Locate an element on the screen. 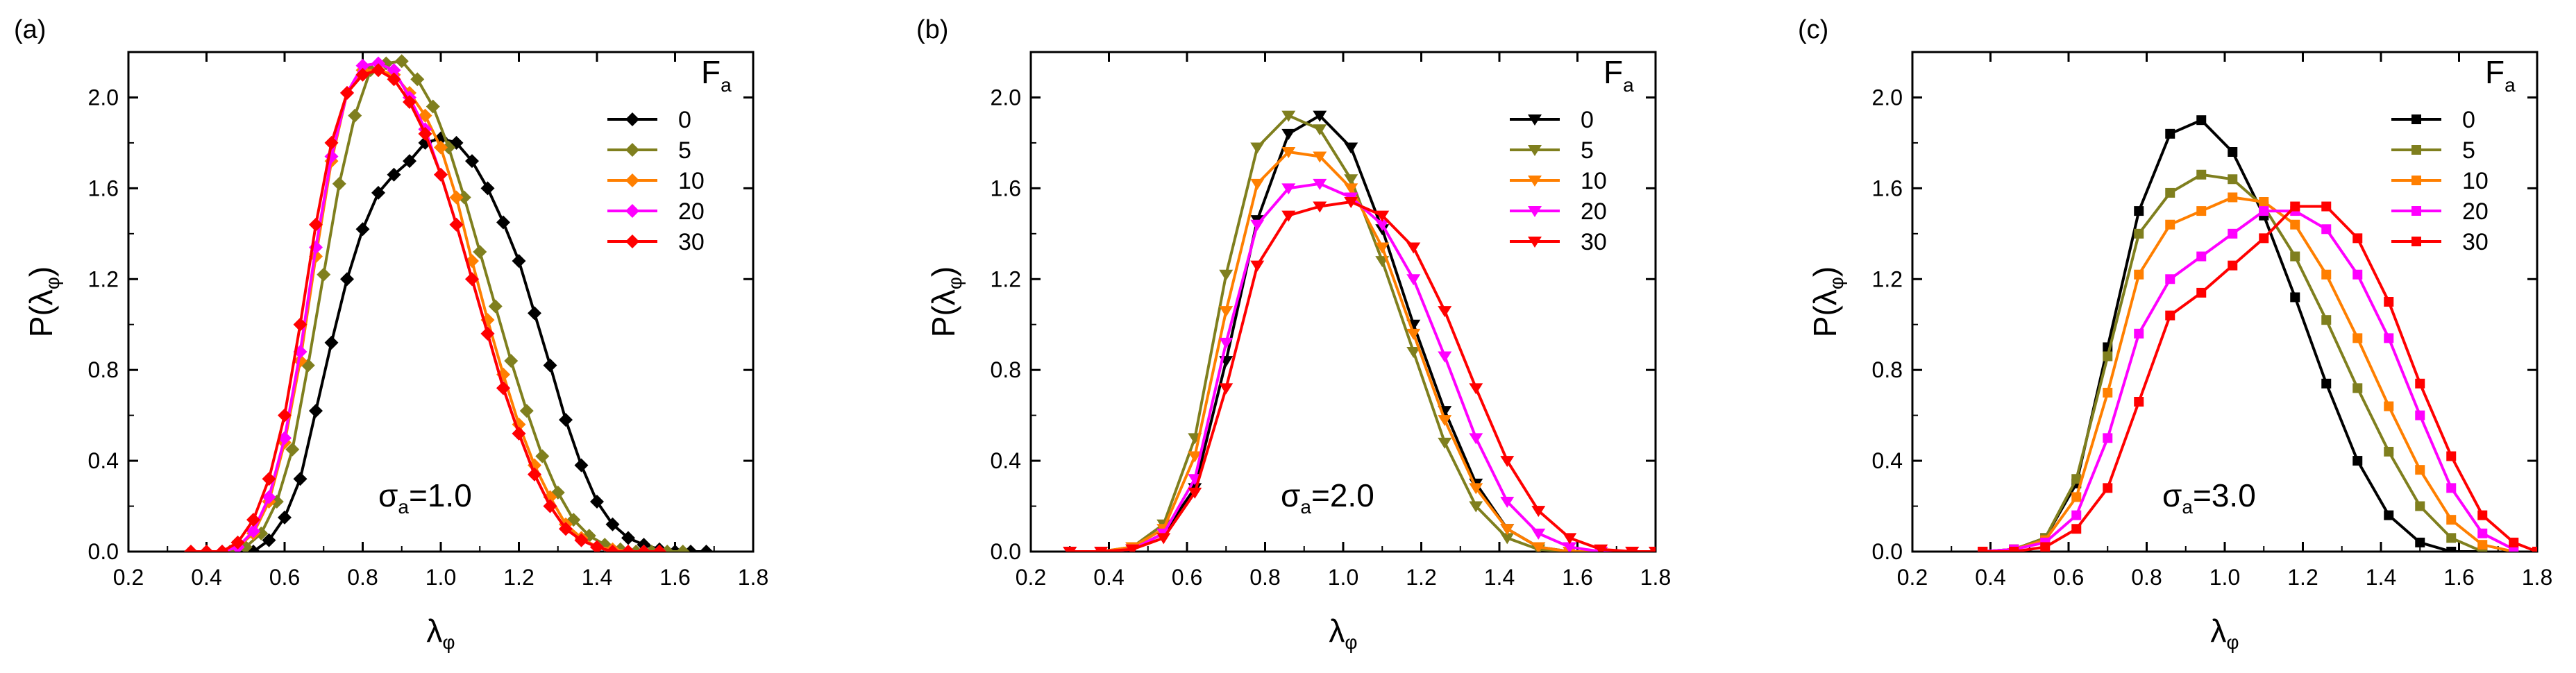  legend-item-0: 0 is located at coordinates (1552, 120).